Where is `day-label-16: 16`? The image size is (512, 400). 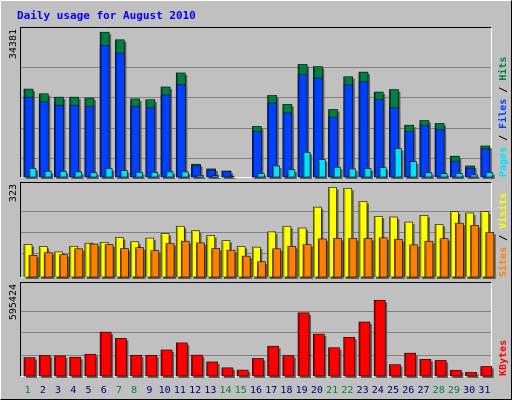 day-label-16: 16 is located at coordinates (256, 390).